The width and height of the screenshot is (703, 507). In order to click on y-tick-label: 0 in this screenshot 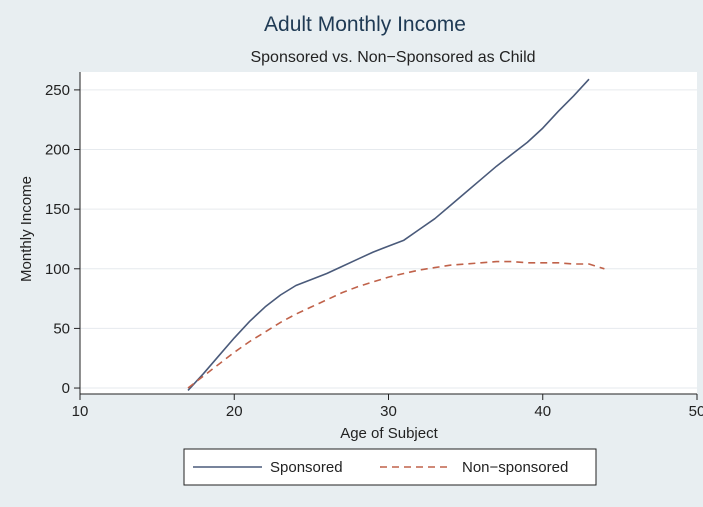, I will do `click(66, 388)`.